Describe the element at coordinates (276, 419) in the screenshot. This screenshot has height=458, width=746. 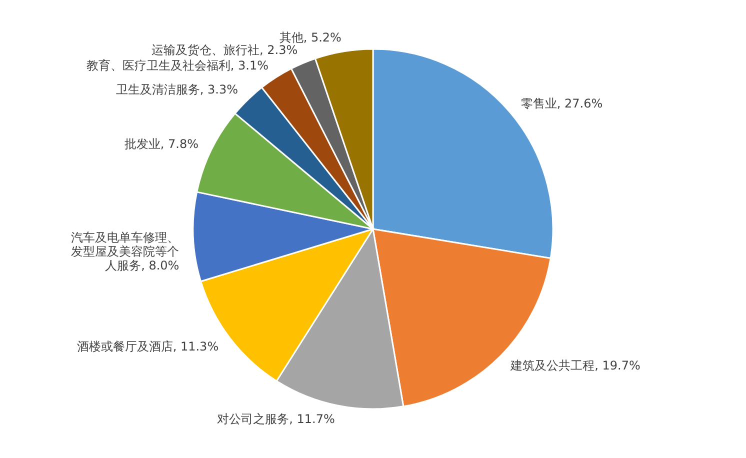
I see `slice-label: 对公司之服务, 11.7%` at that location.